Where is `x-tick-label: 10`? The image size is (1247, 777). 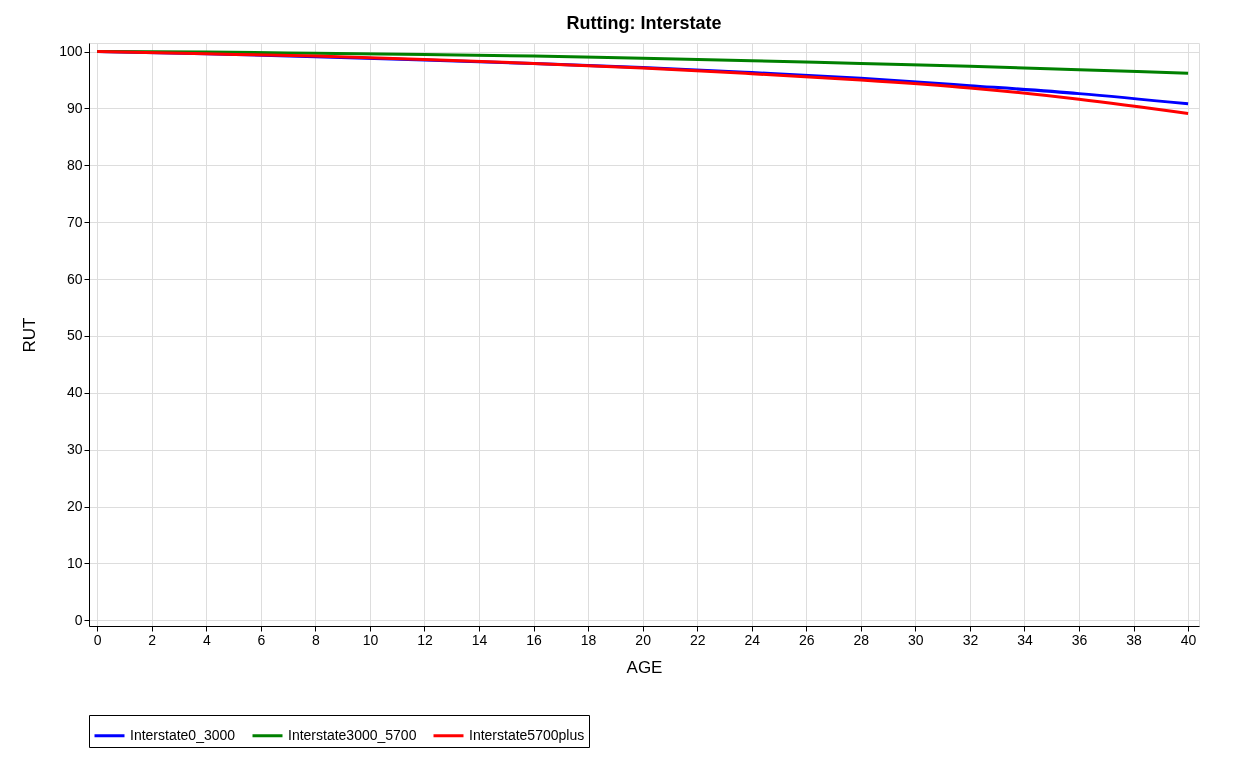
x-tick-label: 10 is located at coordinates (370, 639).